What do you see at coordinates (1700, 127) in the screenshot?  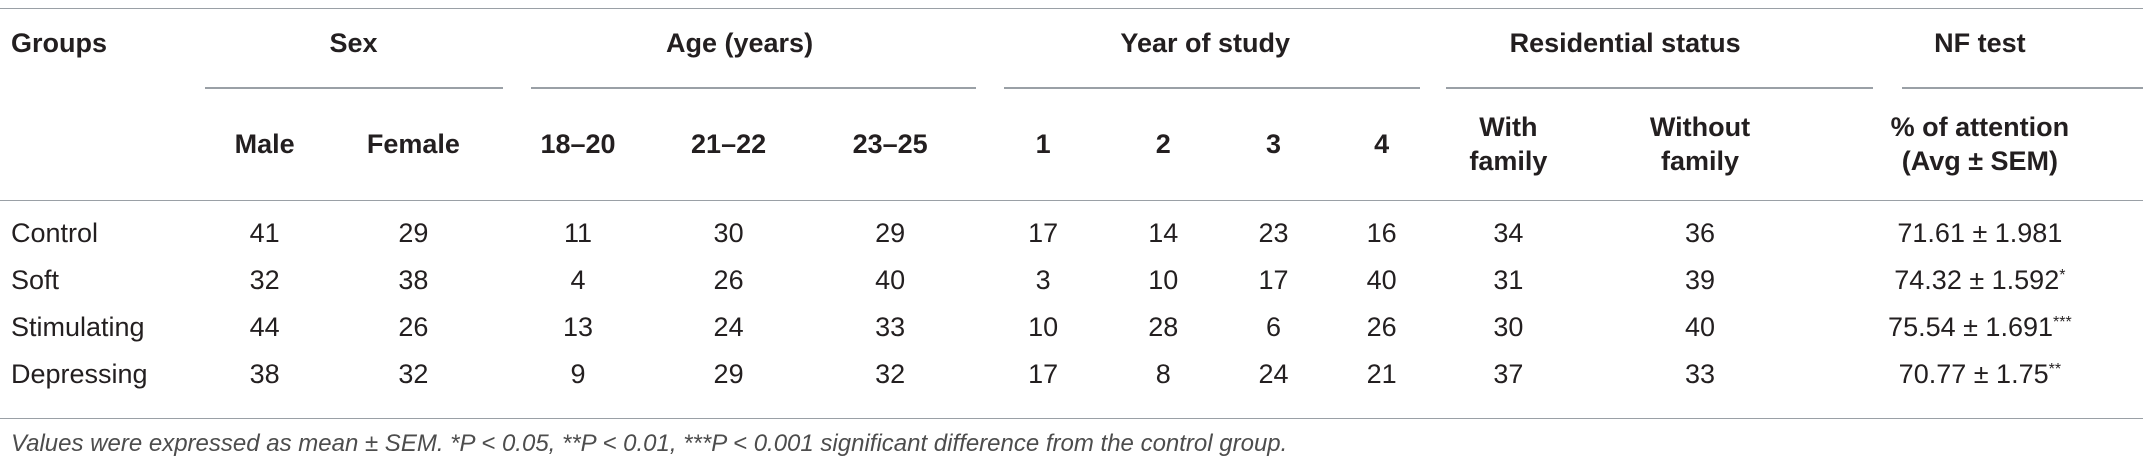 I see `without-family-line1: Without` at bounding box center [1700, 127].